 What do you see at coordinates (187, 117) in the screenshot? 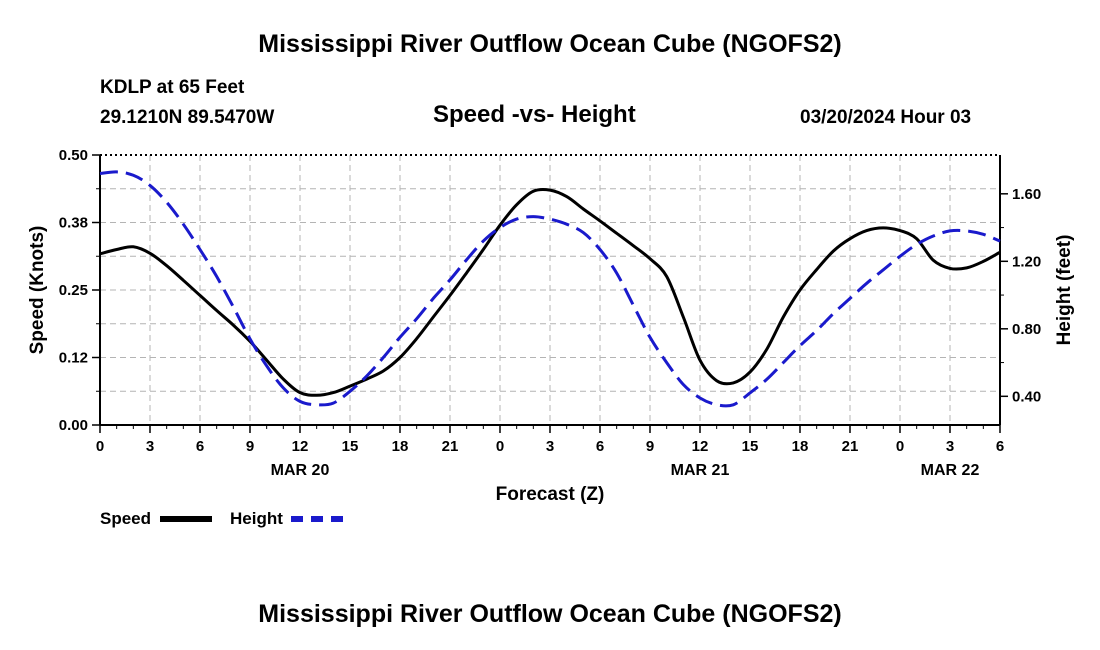
I see `station-coordinates: 29.1210N 89.5470W` at bounding box center [187, 117].